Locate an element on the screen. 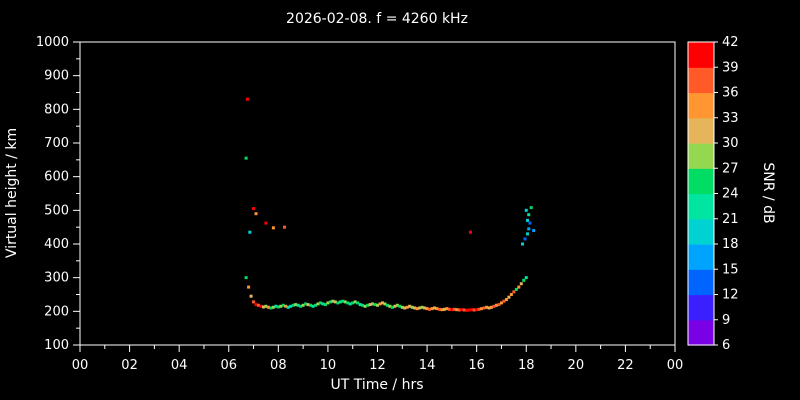  y-tick-label: 900 is located at coordinates (56, 76).